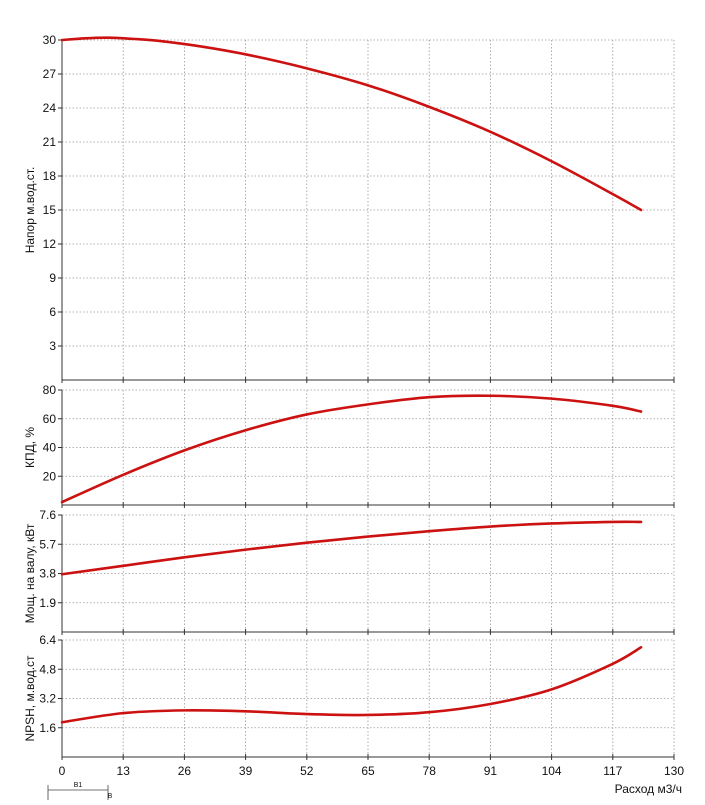 The height and width of the screenshot is (805, 705). I want to click on y-tick-label: 5.7, so click(47, 544).